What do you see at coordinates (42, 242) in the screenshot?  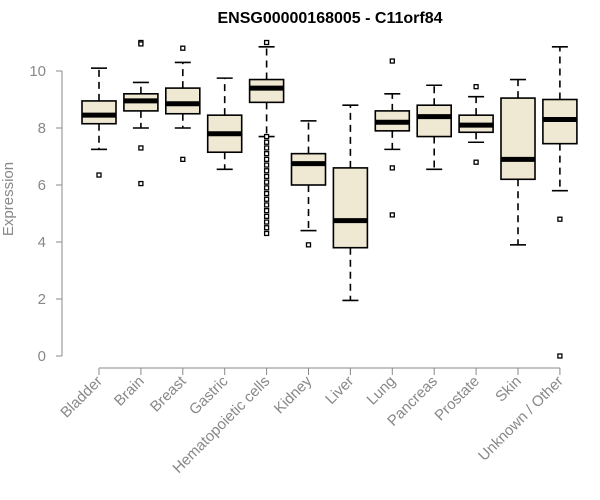 I see `y-tick-label: 4` at bounding box center [42, 242].